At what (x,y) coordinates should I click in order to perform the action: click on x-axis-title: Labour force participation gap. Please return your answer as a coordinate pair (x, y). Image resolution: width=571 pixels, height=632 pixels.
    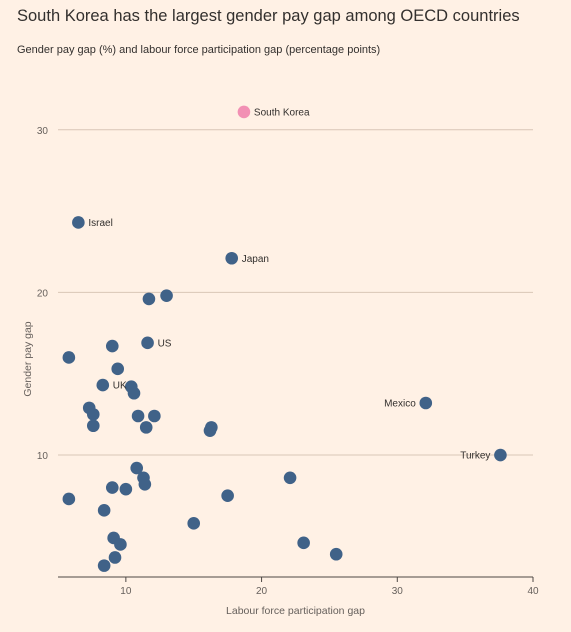
    Looking at the image, I should click on (295, 611).